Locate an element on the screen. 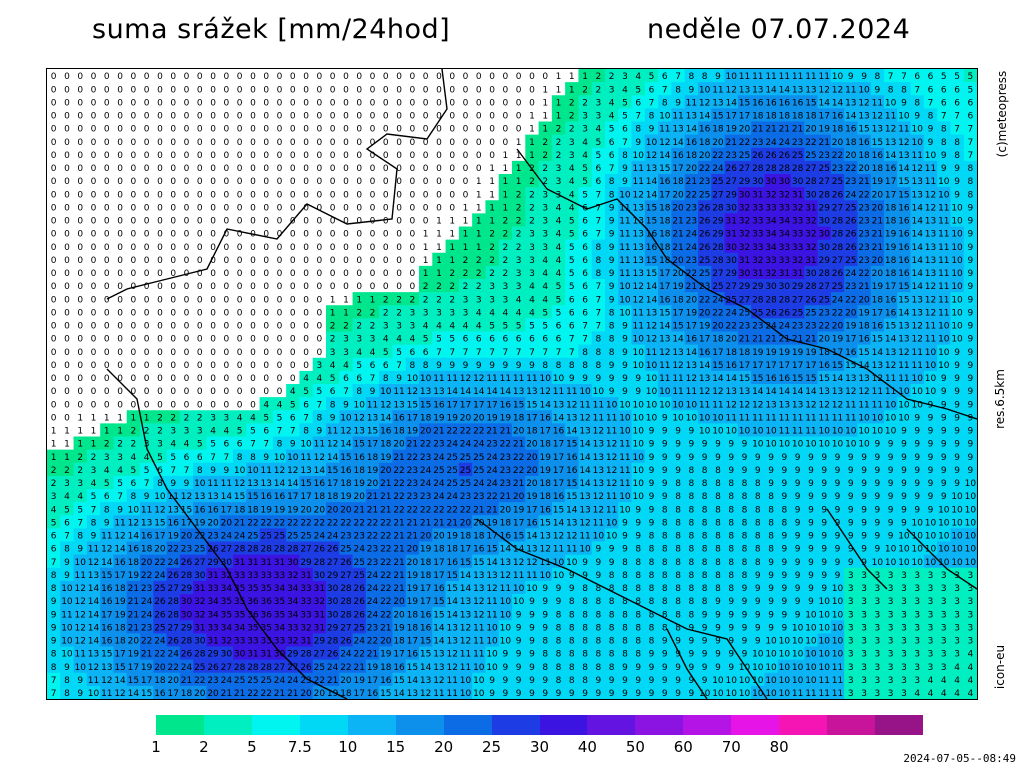 The width and height of the screenshot is (1024, 768). grid-value: 18 is located at coordinates (731, 353).